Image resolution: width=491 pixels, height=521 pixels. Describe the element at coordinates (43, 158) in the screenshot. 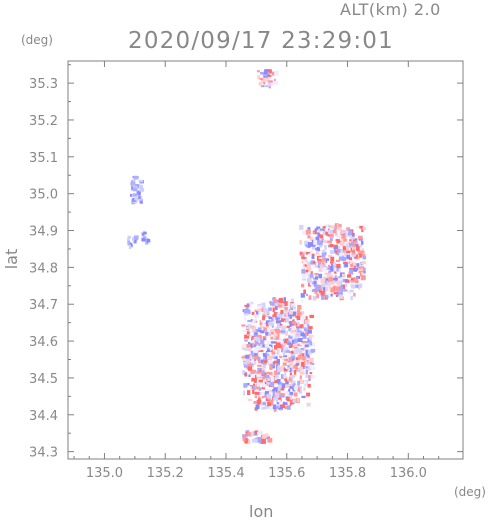

I see `y-tick-label: 35.1` at that location.